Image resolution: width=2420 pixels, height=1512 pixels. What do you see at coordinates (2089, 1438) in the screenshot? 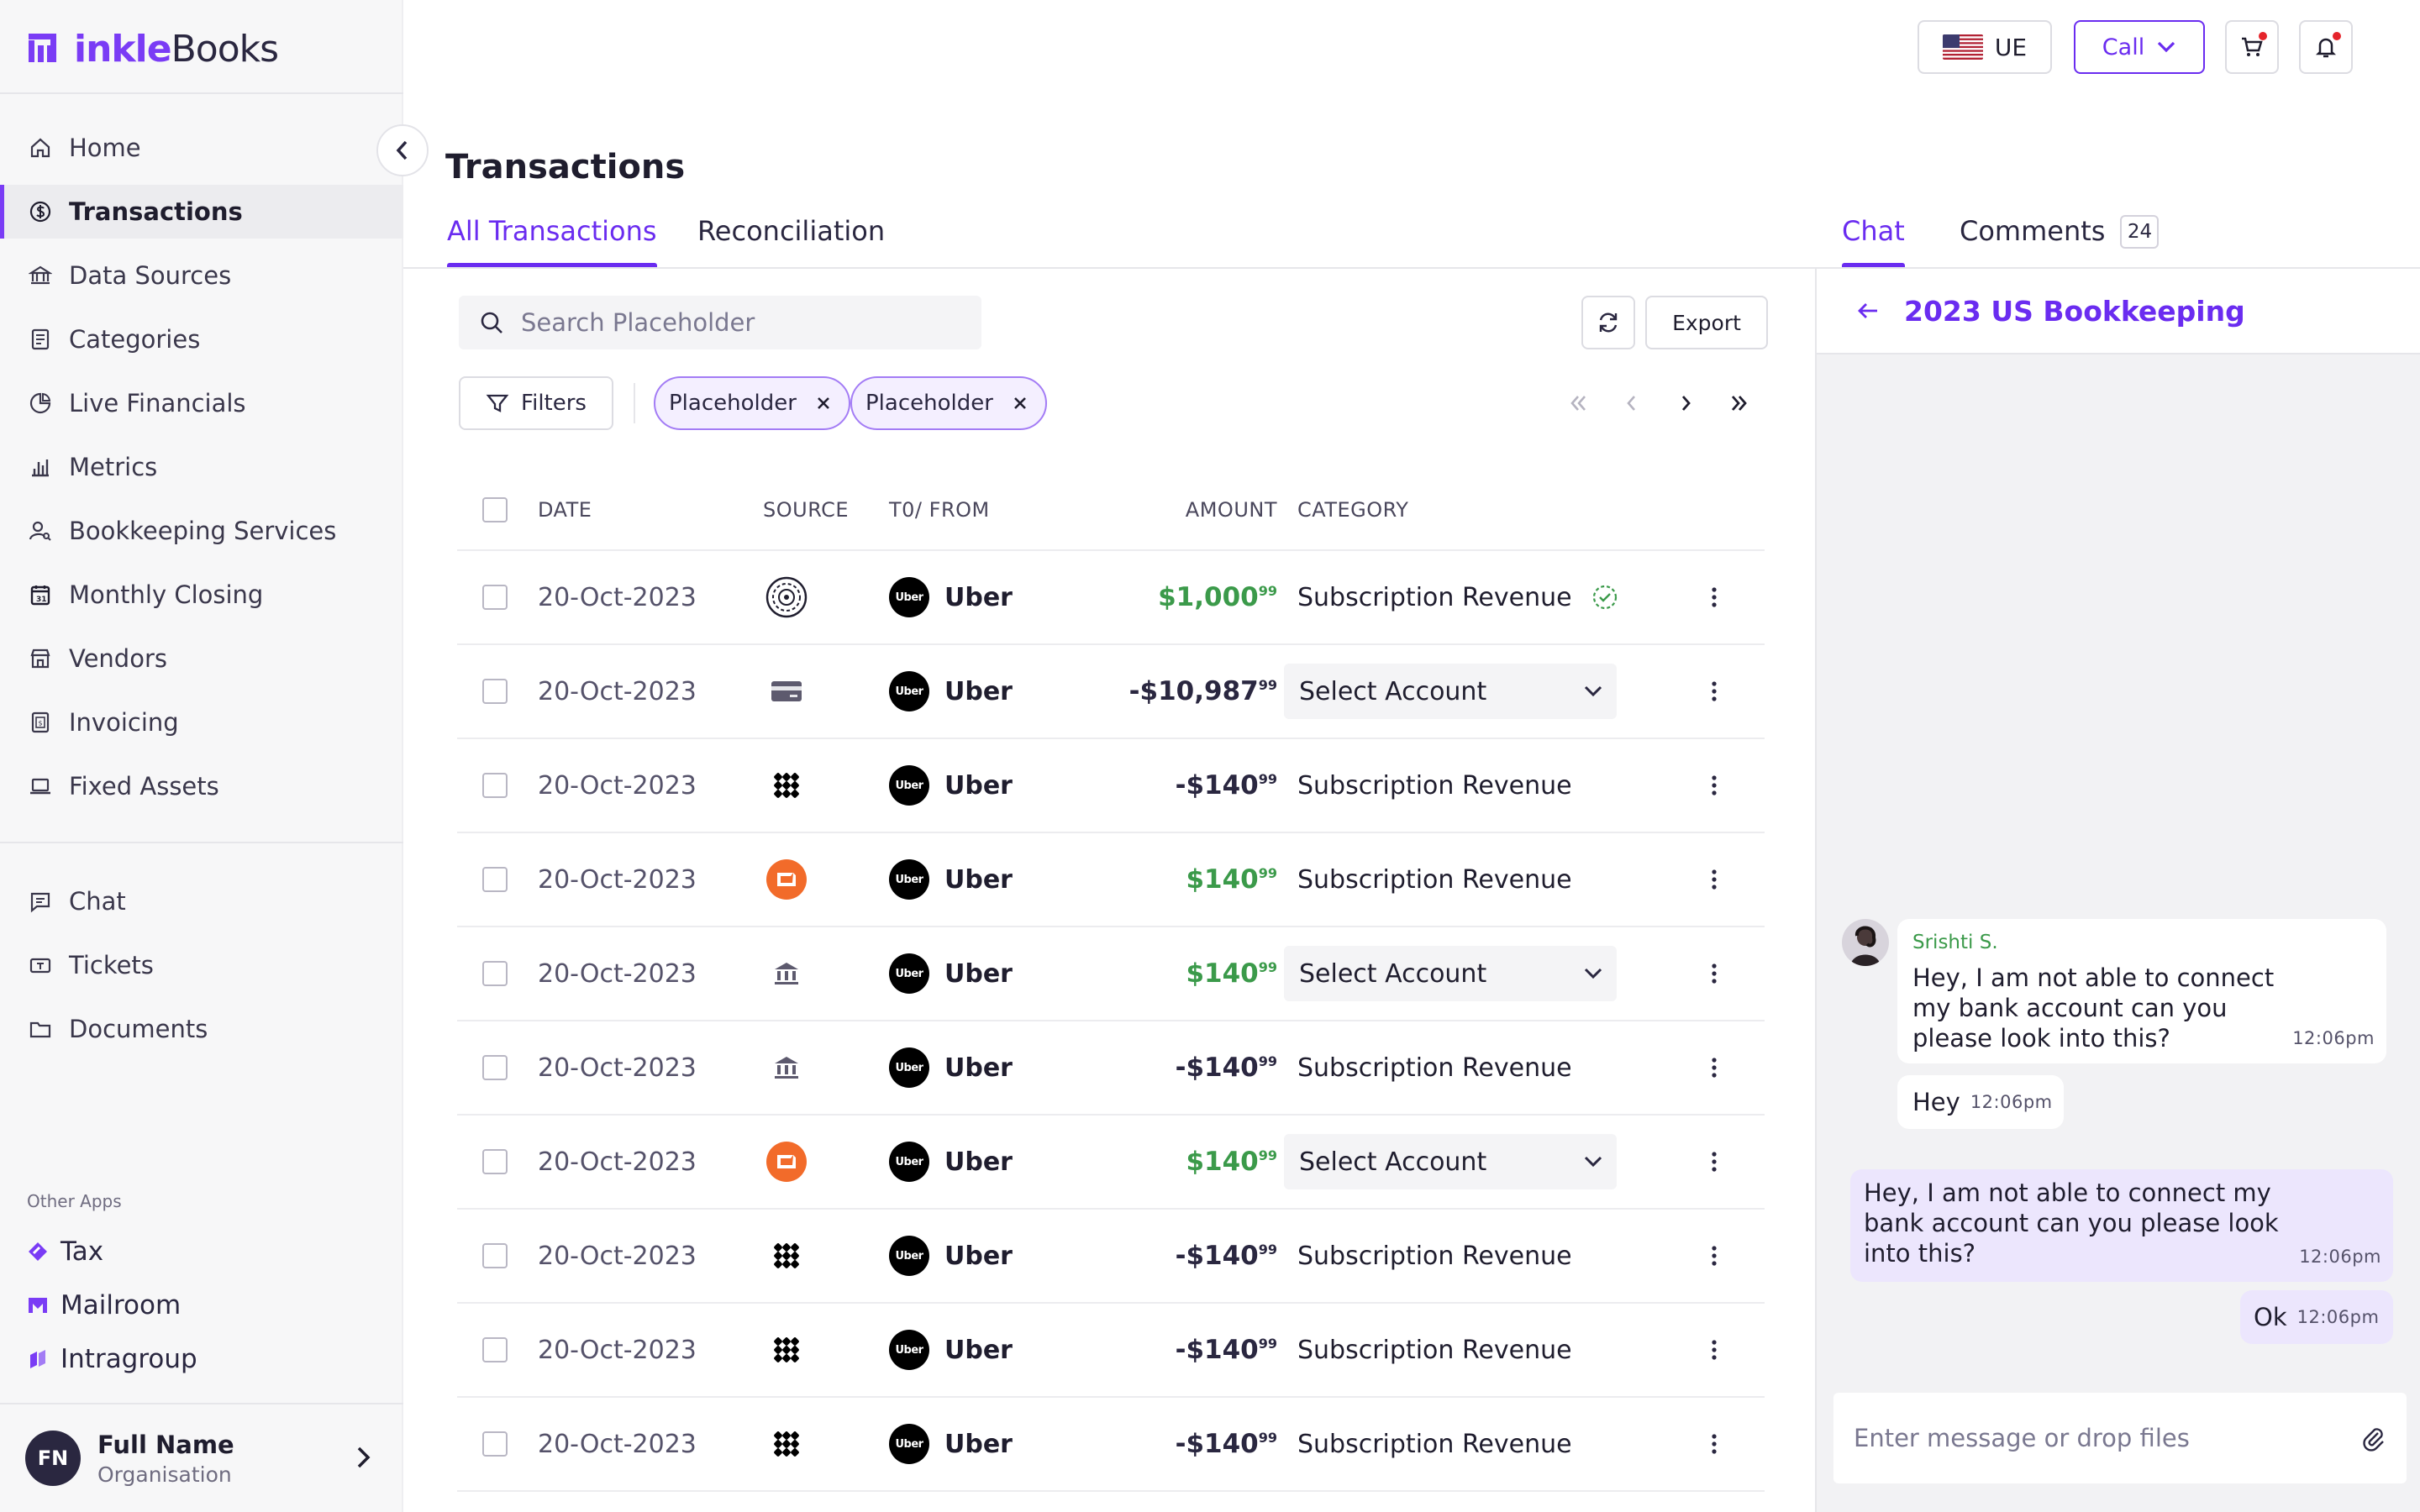
I see `chat-message-input` at bounding box center [2089, 1438].